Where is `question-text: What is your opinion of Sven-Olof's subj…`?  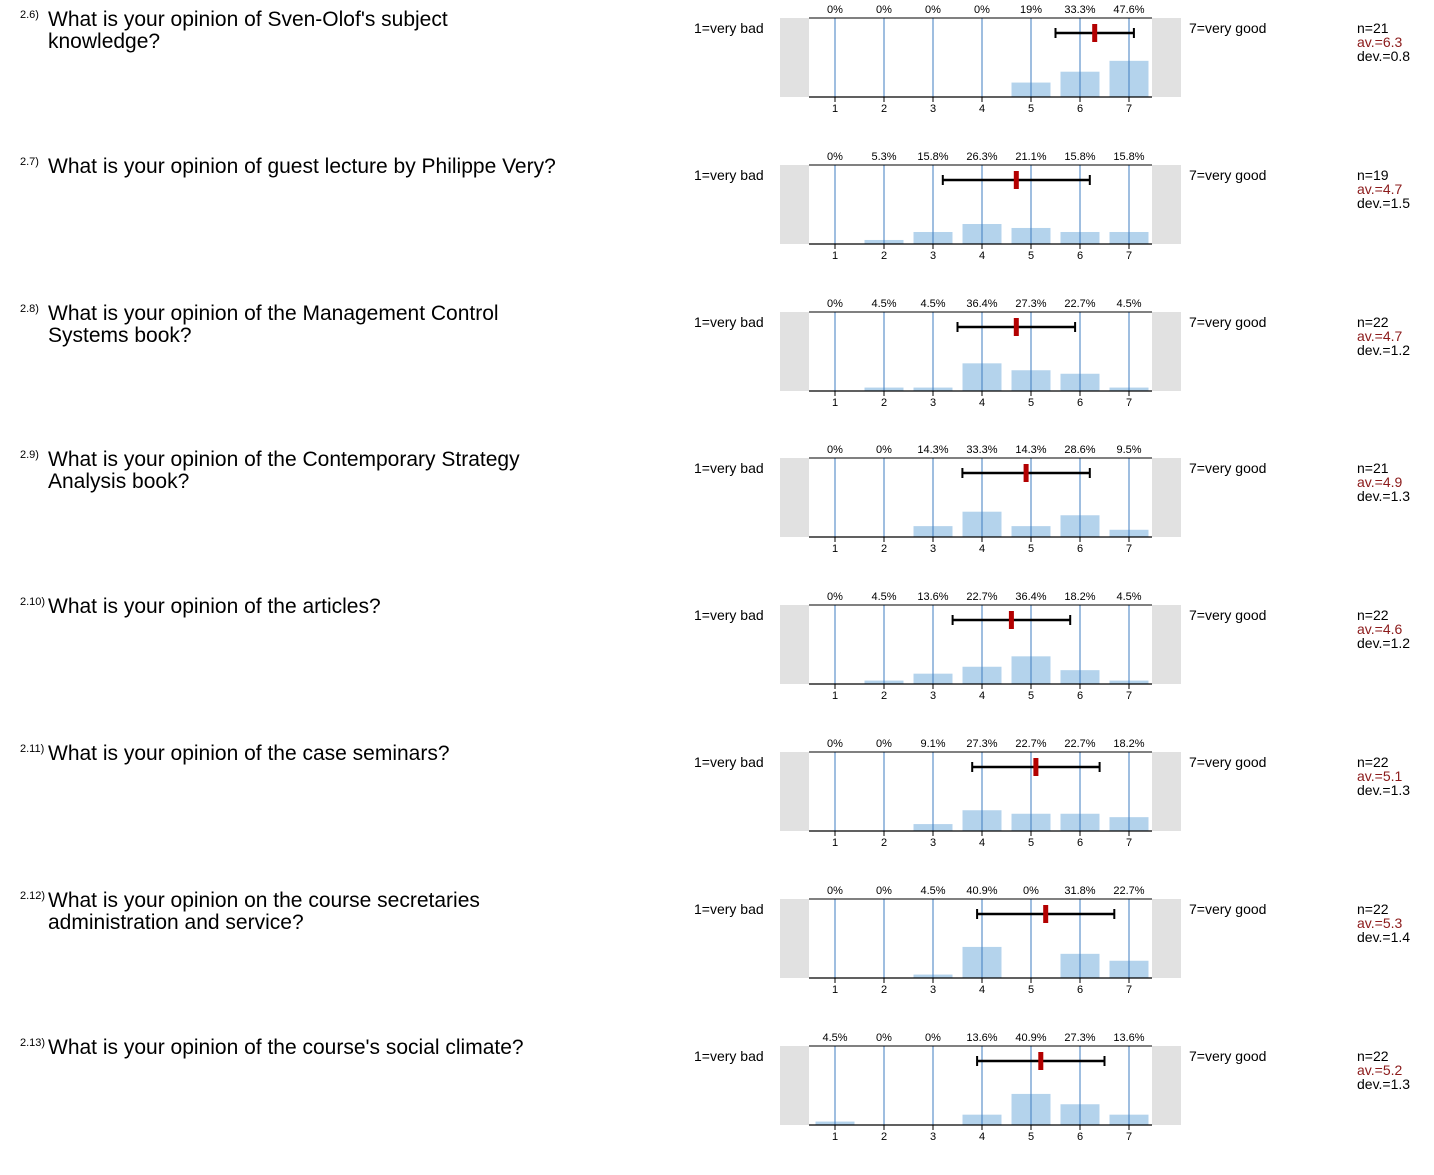
question-text: What is your opinion of Sven-Olof's subj… is located at coordinates (348, 31).